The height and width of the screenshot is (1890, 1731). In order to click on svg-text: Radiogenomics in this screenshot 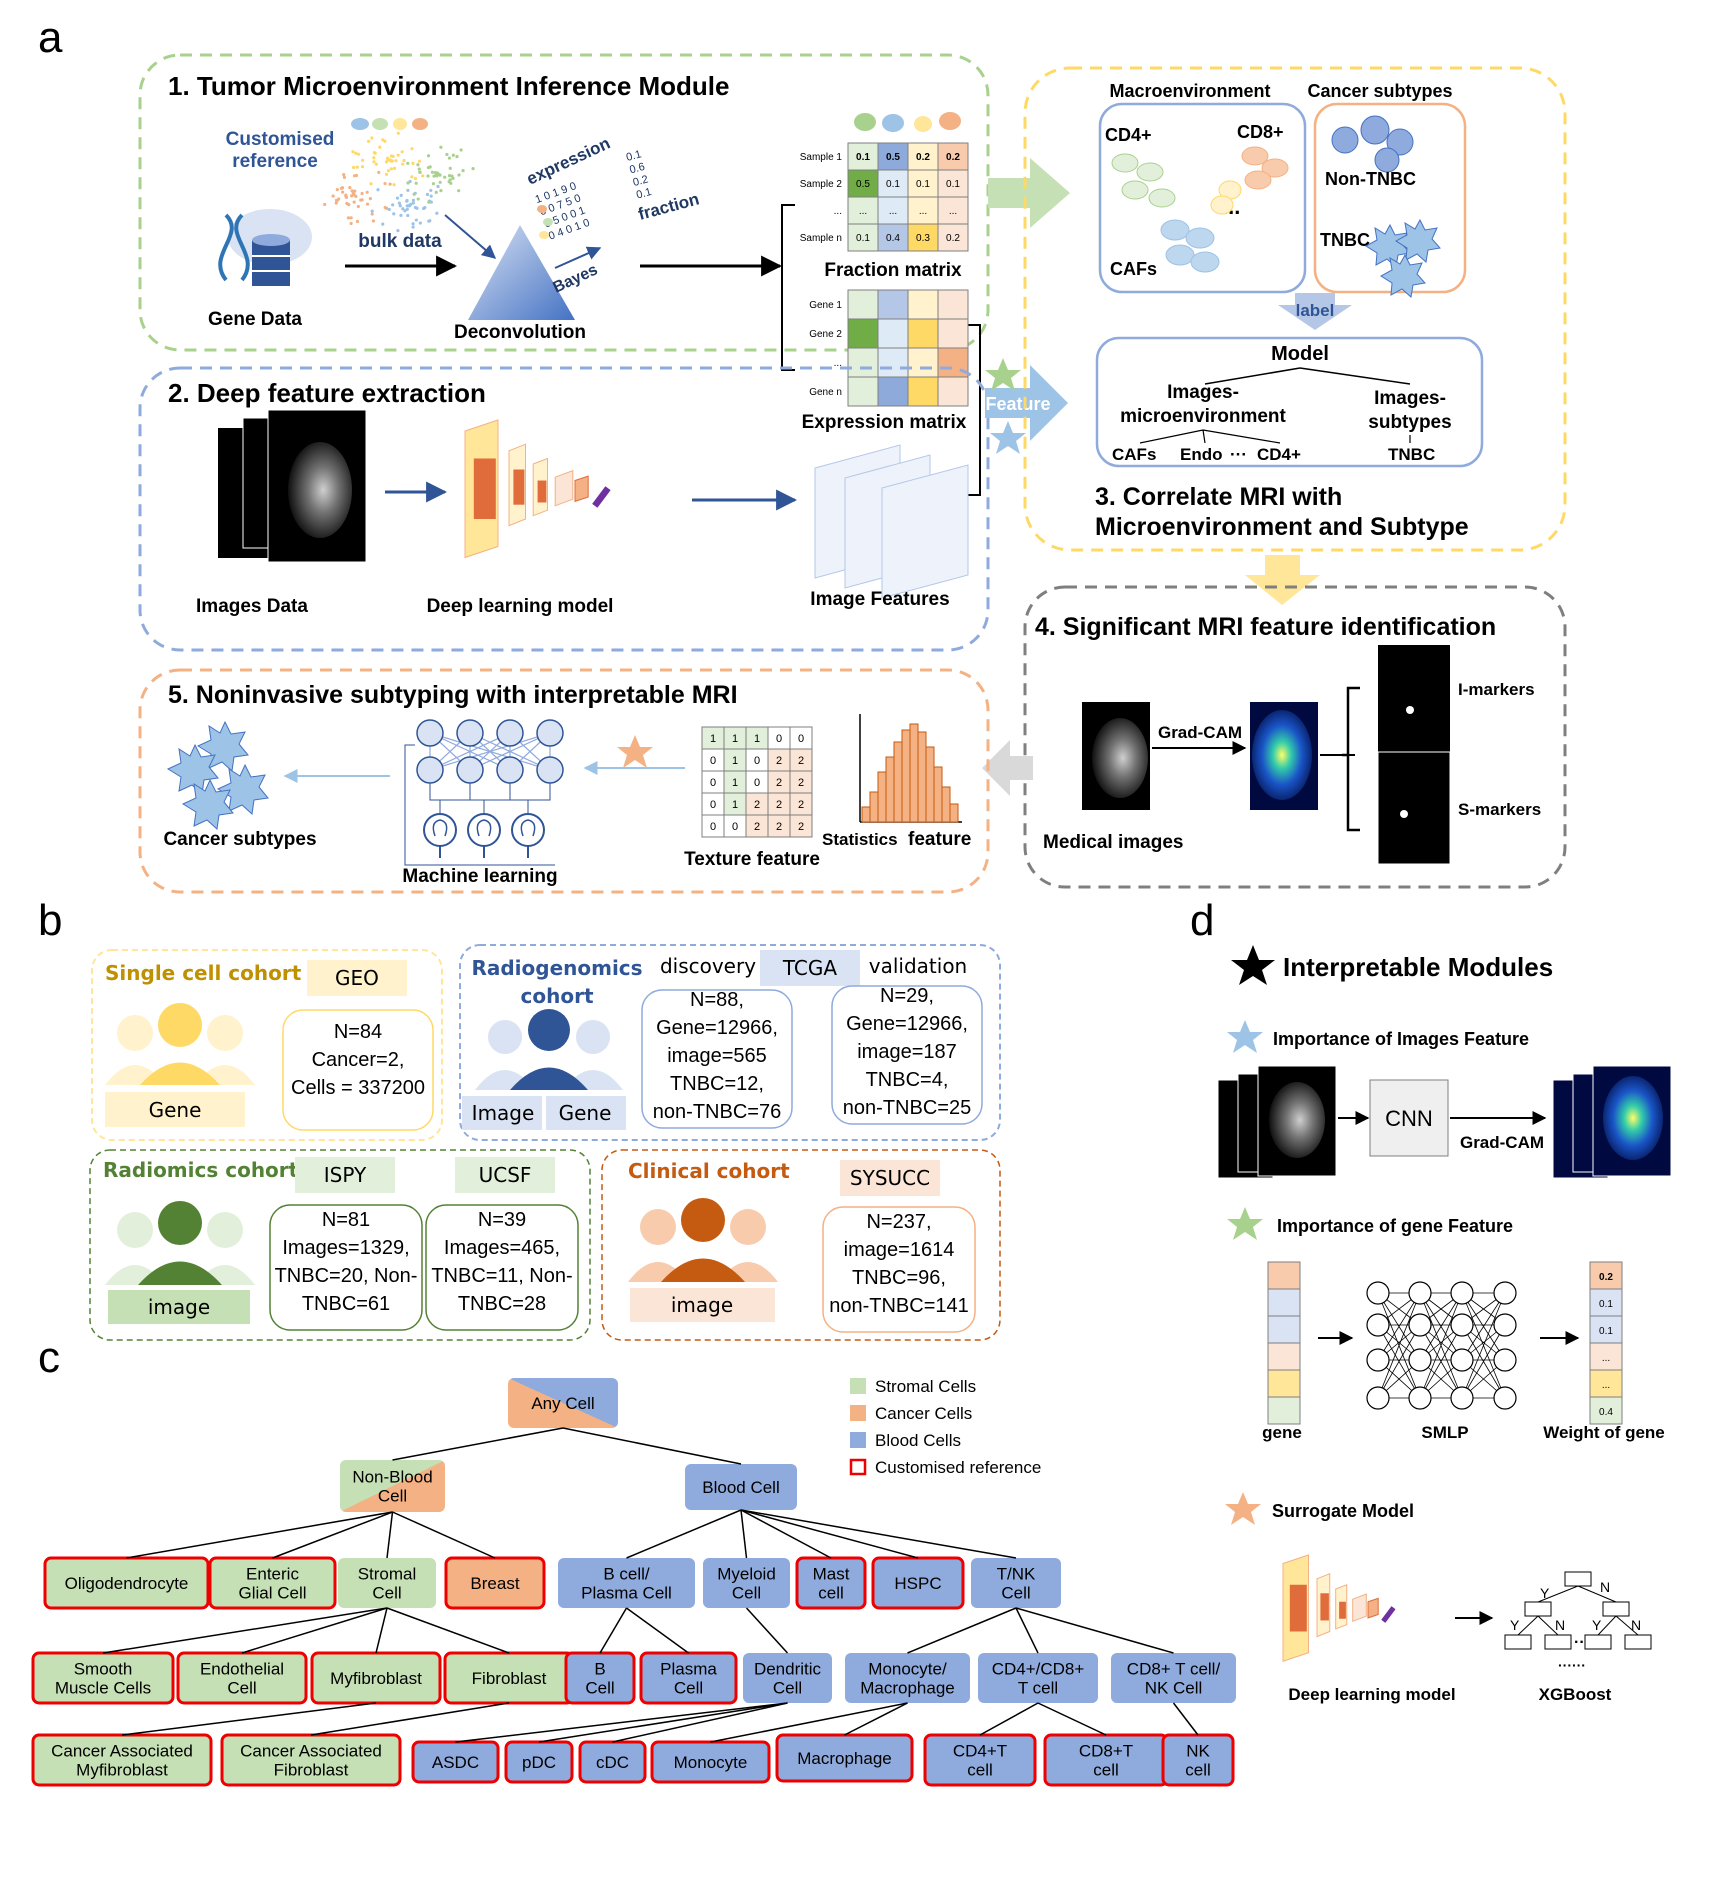, I will do `click(556, 968)`.